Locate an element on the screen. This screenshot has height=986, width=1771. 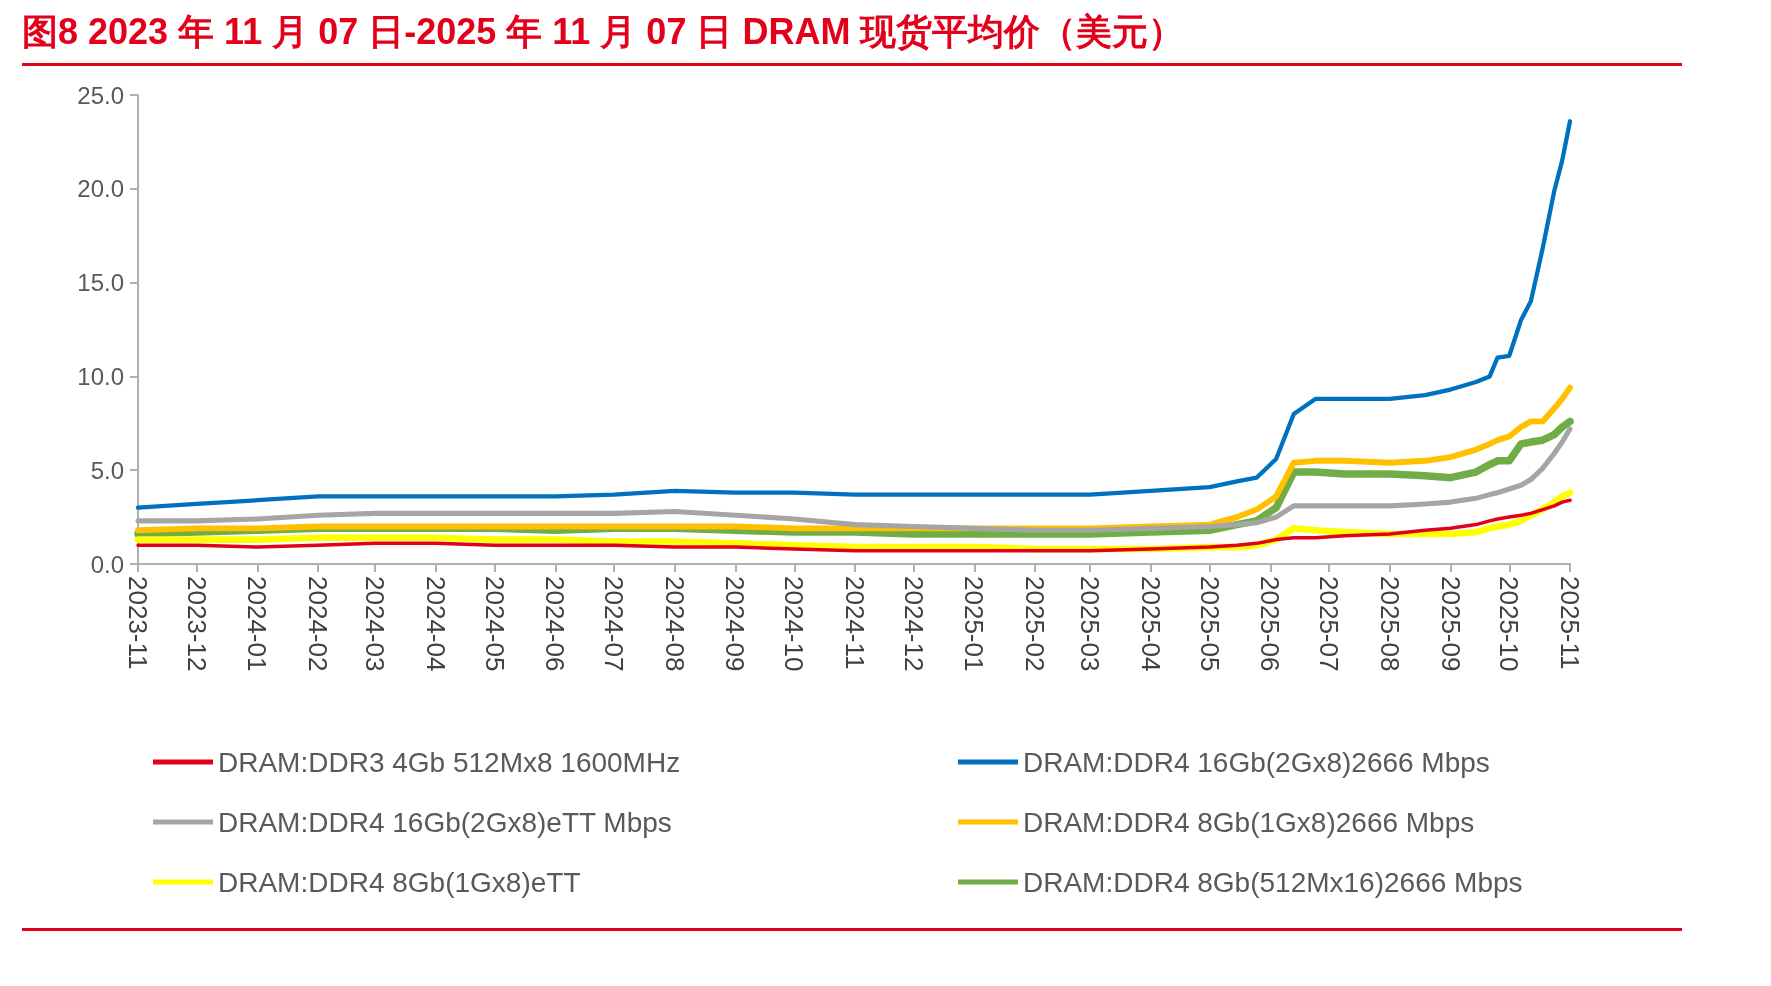
y-tick-label: 10.0 is located at coordinates (100, 376).